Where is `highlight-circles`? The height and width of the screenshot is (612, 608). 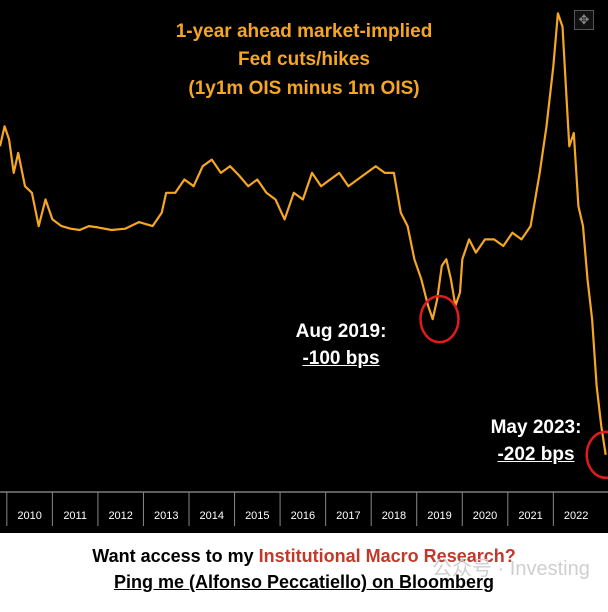 highlight-circles is located at coordinates (513, 387).